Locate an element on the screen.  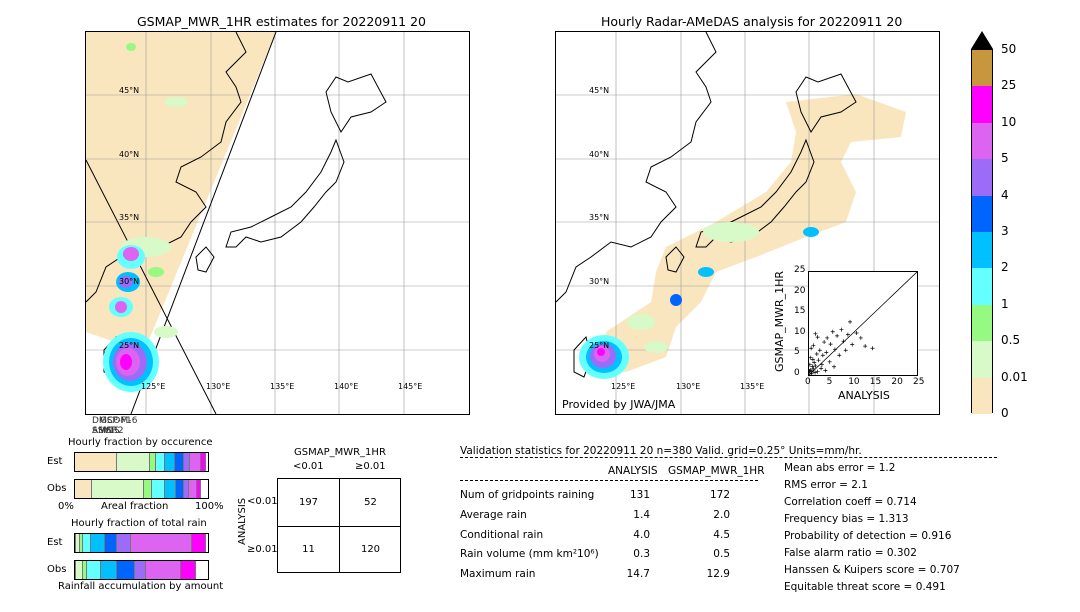
score-line: Correlation coeff = 0.714 is located at coordinates (850, 502).